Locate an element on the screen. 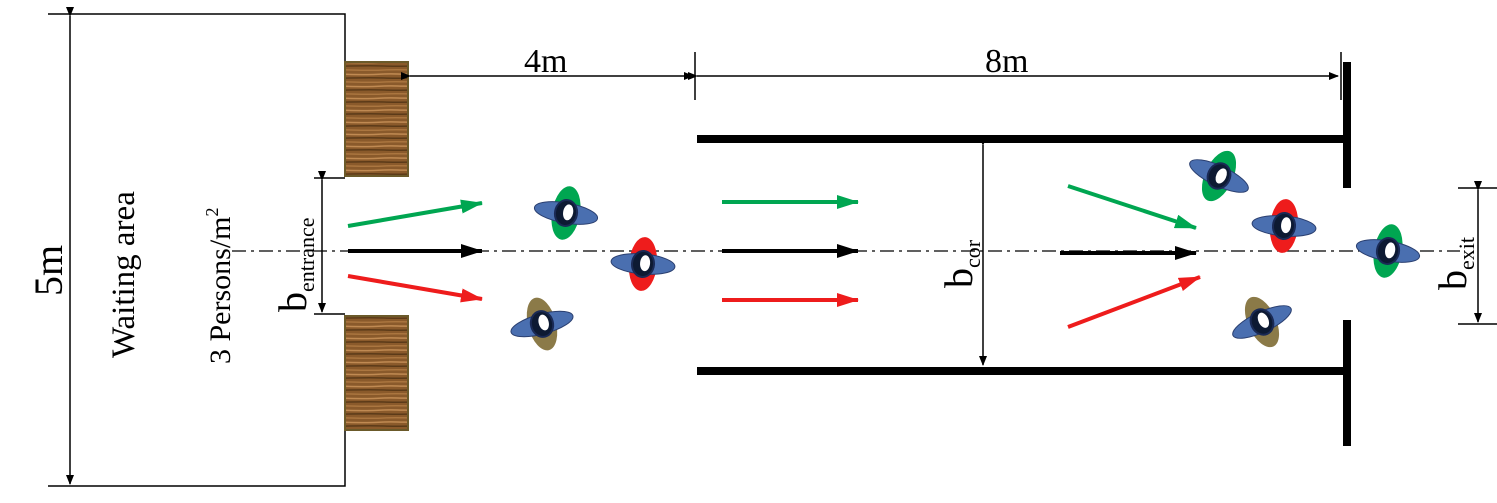 Image resolution: width=1497 pixels, height=503 pixels. entrance-subscript: entrance is located at coordinates (306, 255).